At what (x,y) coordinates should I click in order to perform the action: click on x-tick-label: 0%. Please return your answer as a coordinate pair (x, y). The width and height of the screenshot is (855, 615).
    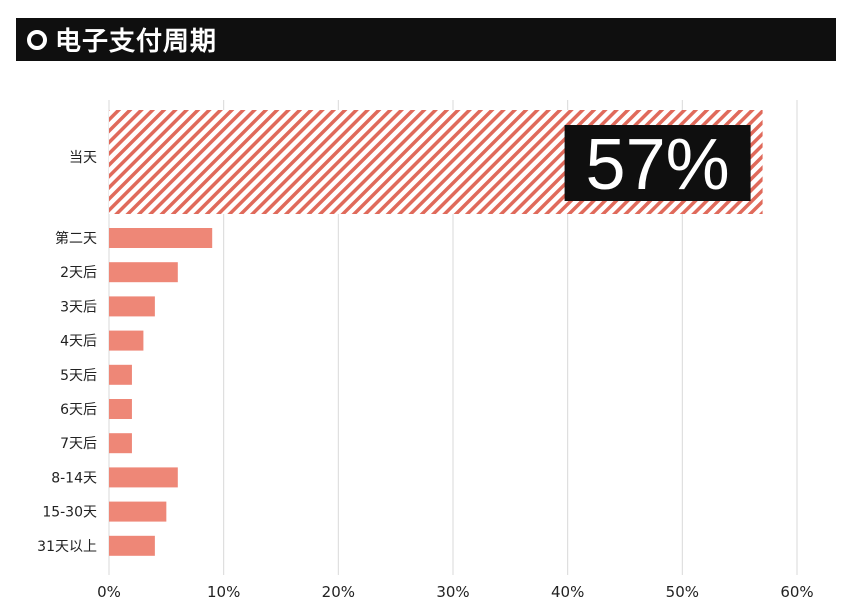
    Looking at the image, I should click on (109, 592).